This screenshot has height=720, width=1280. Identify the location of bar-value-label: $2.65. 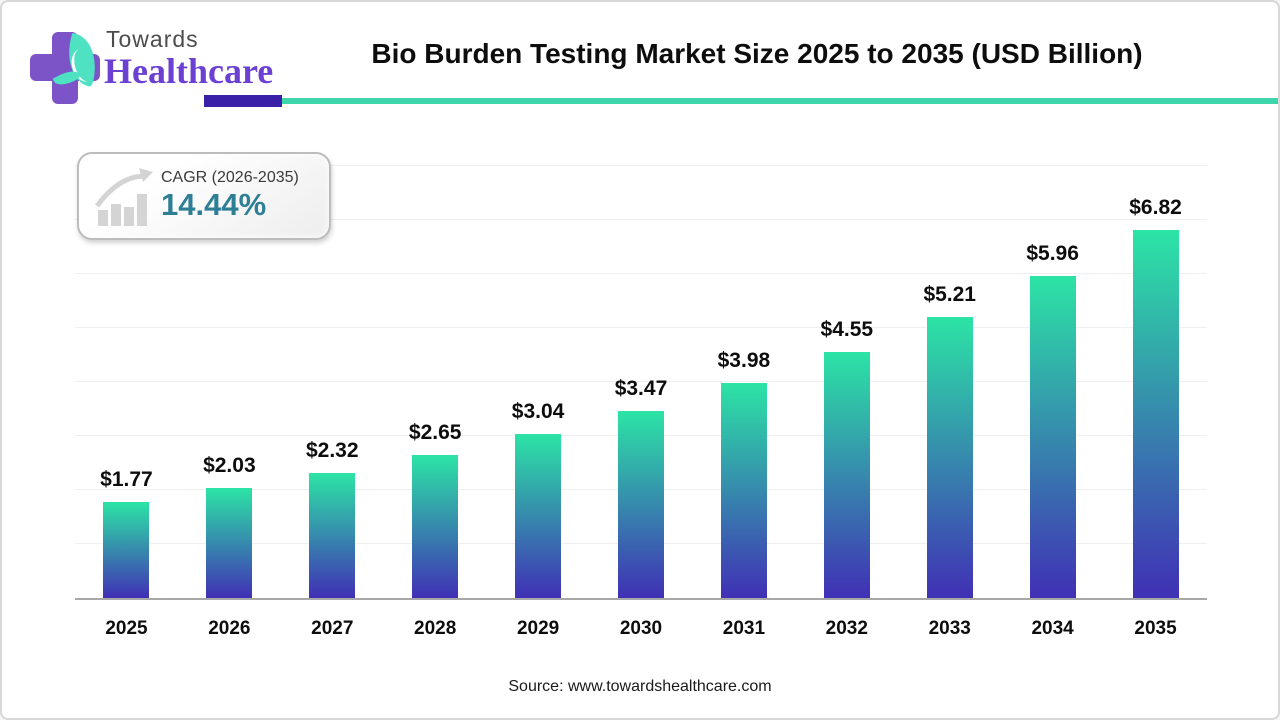
(435, 432).